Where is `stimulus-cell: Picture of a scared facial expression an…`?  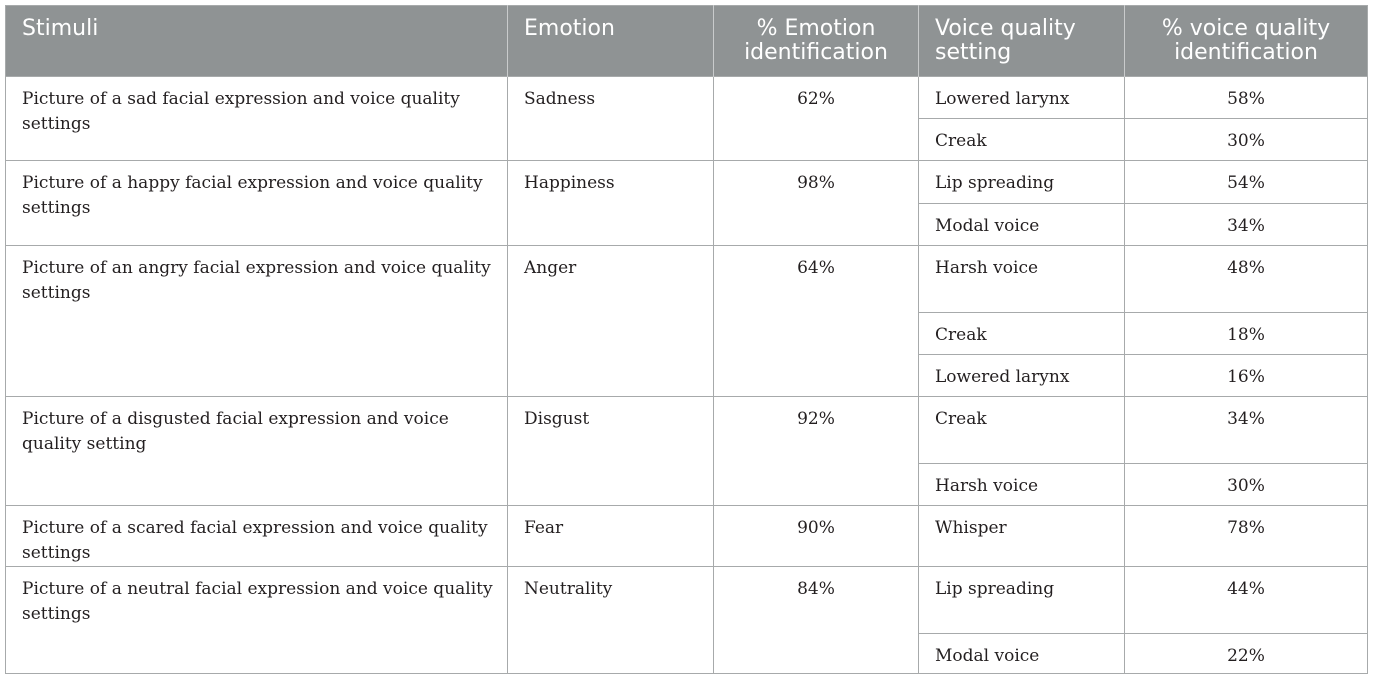 stimulus-cell: Picture of a scared facial expression an… is located at coordinates (256, 536).